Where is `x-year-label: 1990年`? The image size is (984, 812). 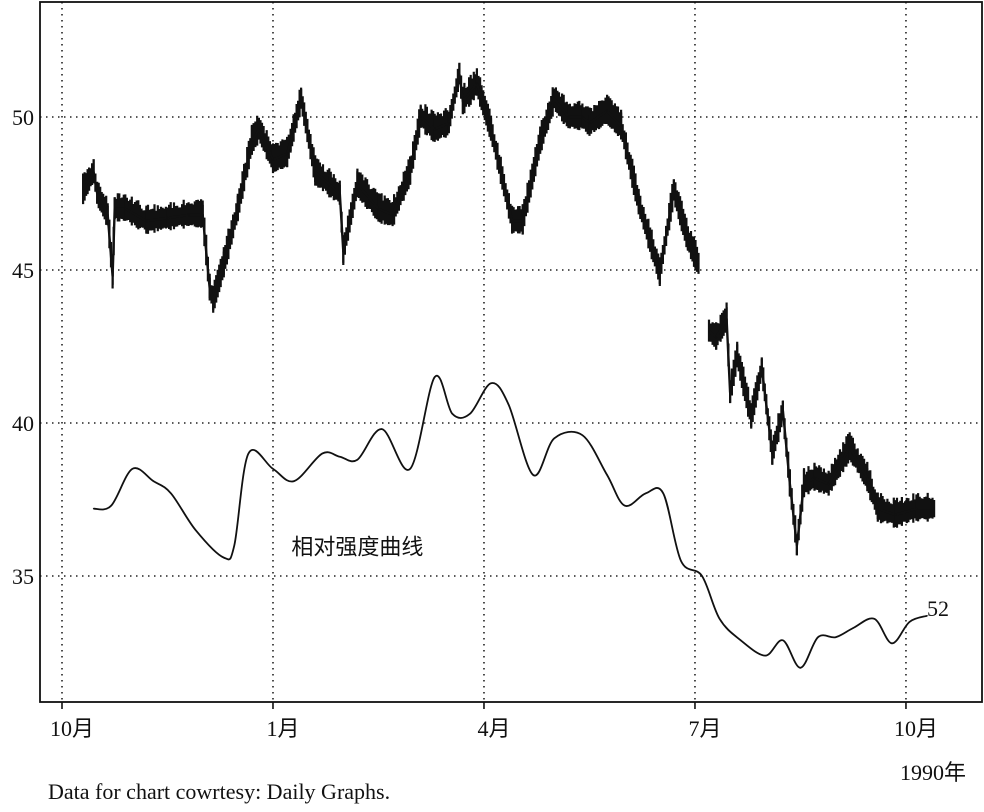
x-year-label: 1990年 is located at coordinates (933, 772).